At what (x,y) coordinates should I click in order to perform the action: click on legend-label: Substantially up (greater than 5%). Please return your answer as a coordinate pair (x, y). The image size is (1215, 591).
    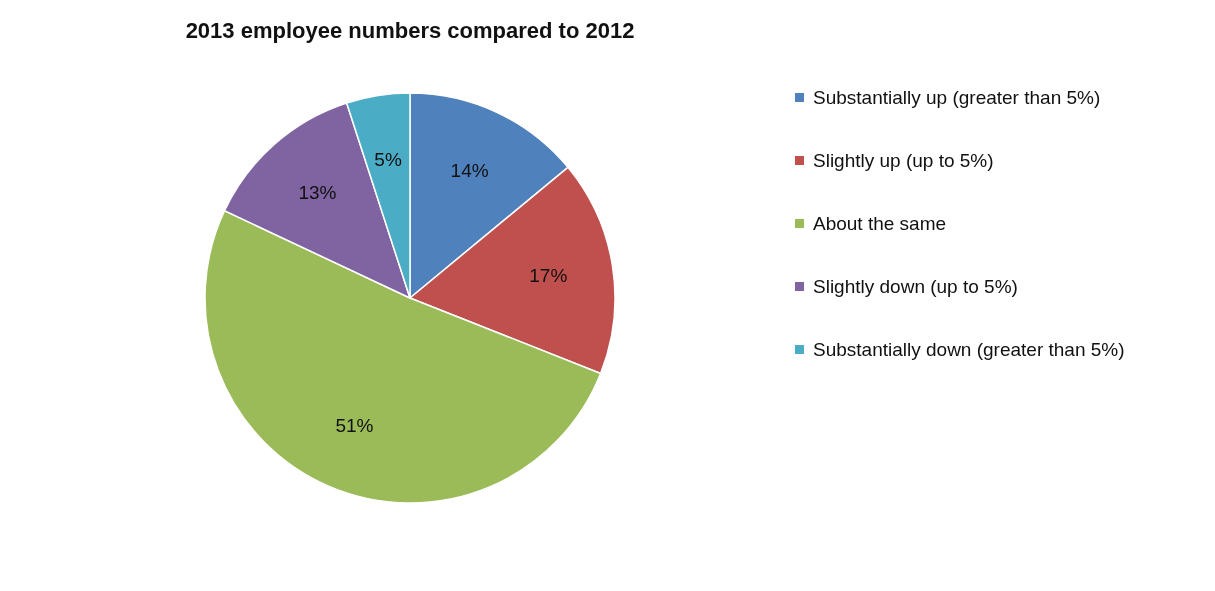
    Looking at the image, I should click on (957, 97).